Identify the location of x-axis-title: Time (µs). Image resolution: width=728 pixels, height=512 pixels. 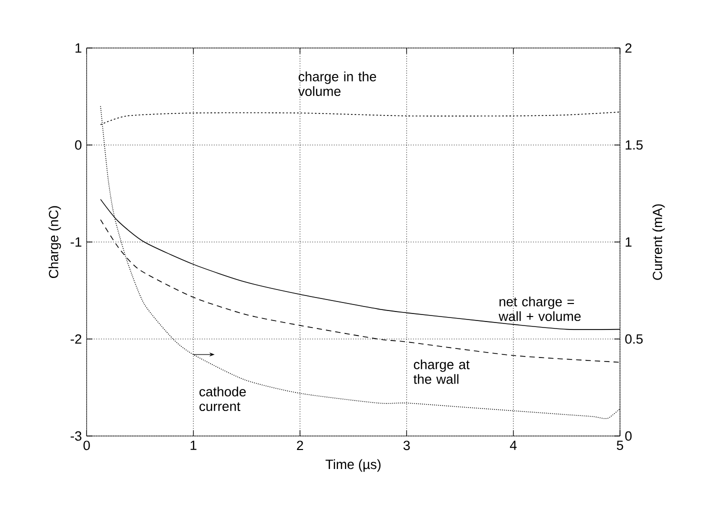
(353, 465).